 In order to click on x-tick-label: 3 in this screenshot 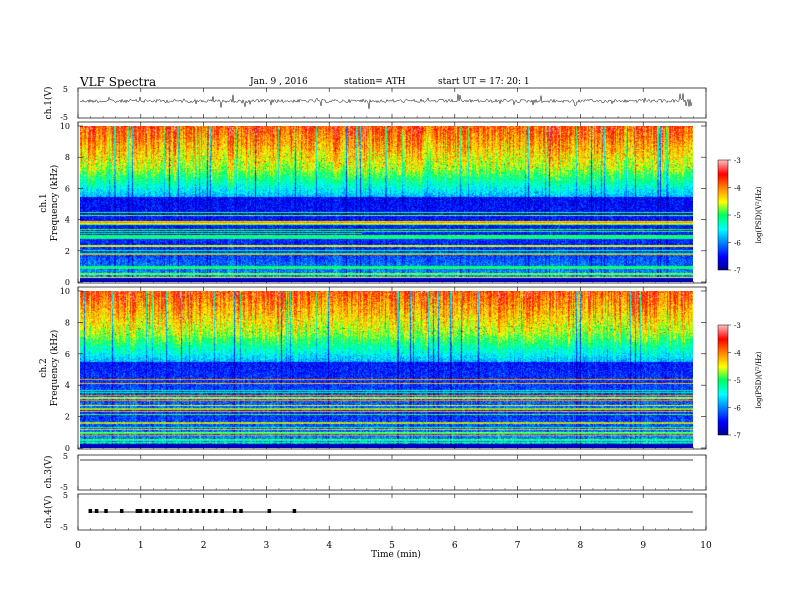, I will do `click(267, 546)`.